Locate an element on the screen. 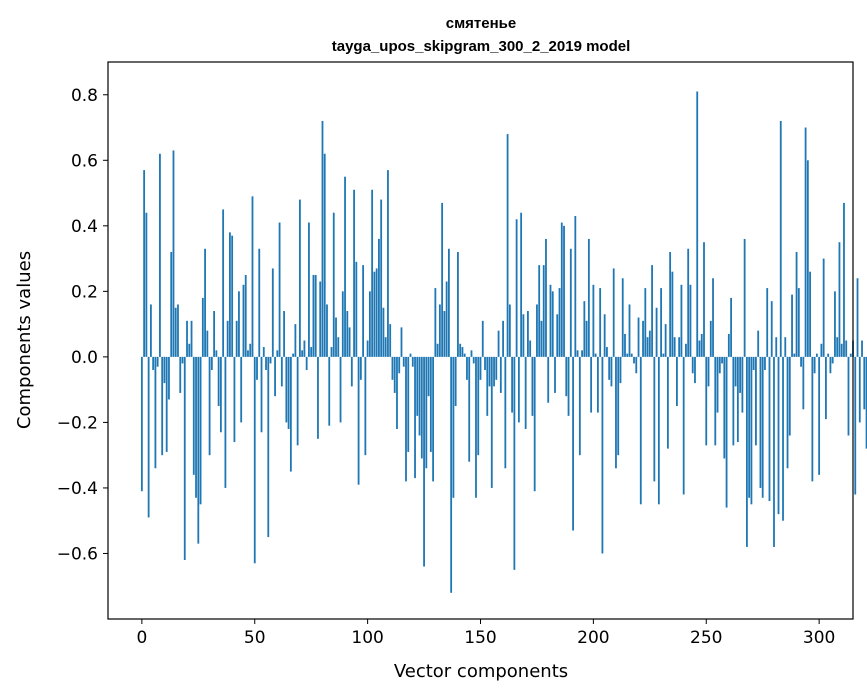 This screenshot has height=696, width=867. y-axis-ticks: −0.6 −0.4 −0.2 0.0 0.2 0.4 0.6 0.8 is located at coordinates (82, 325).